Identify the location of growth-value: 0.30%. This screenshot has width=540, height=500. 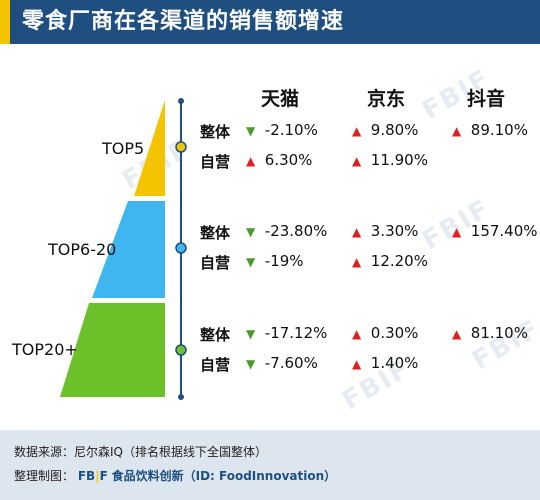
(394, 333).